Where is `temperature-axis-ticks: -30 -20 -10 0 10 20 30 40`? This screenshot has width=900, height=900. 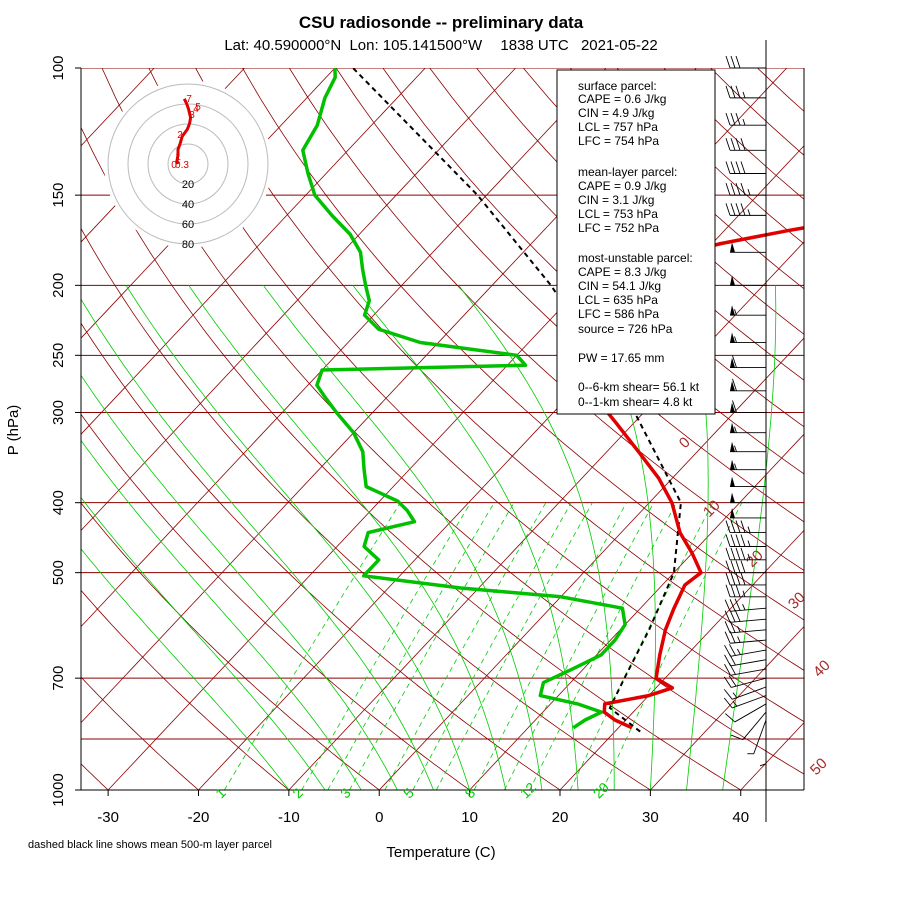 temperature-axis-ticks: -30 -20 -10 0 10 20 30 40 is located at coordinates (423, 808).